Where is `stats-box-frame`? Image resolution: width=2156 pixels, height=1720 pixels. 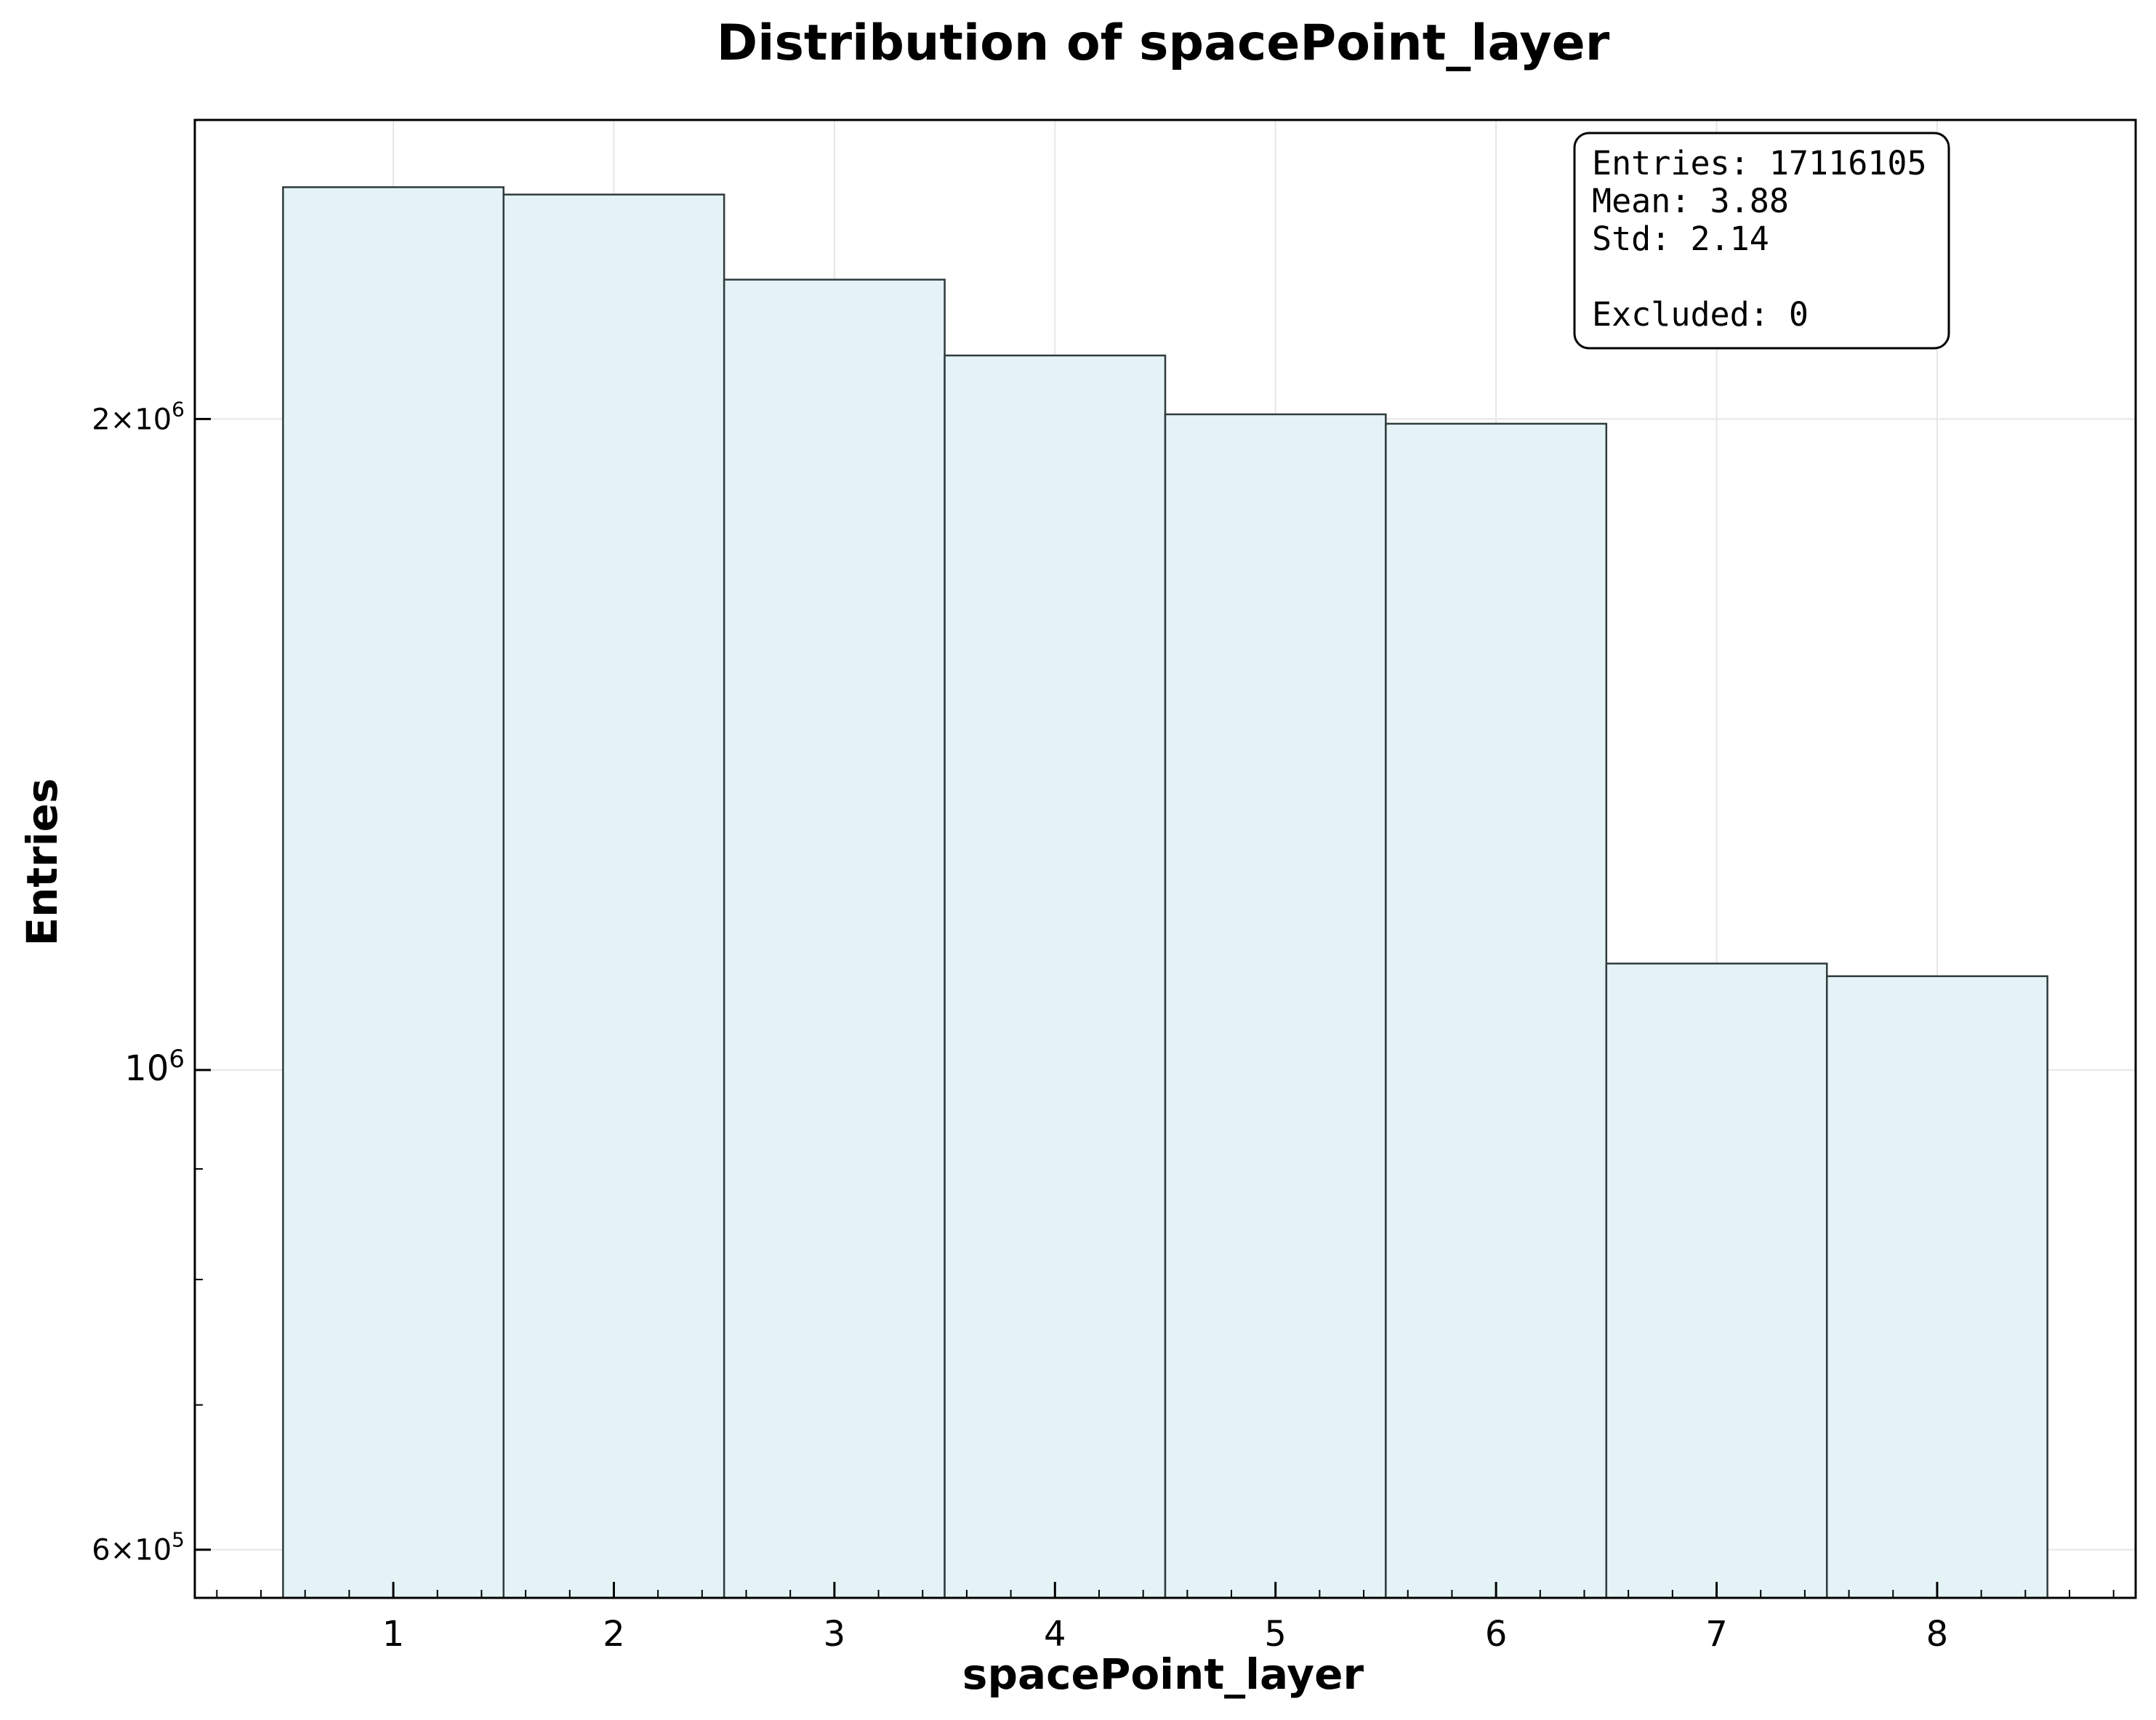 stats-box-frame is located at coordinates (1761, 241).